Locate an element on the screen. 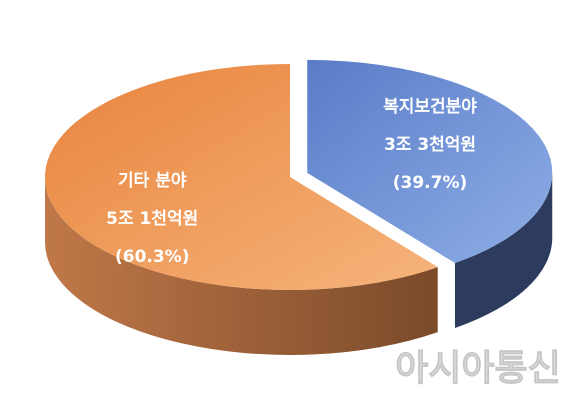 This screenshot has width=586, height=406. slice-amount: 5조 1천억원 is located at coordinates (152, 219).